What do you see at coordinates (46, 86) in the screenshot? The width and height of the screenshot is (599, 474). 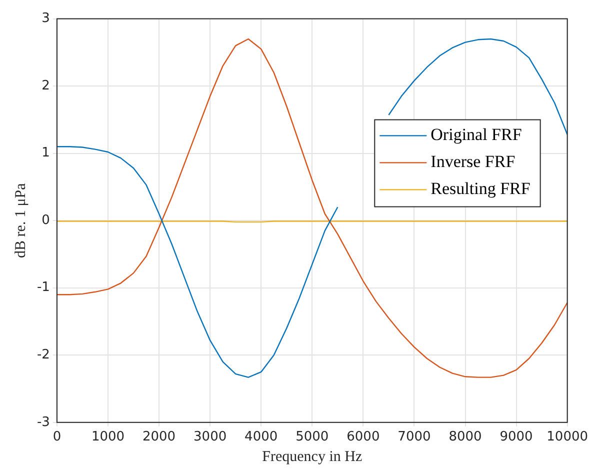 I see `y-tick-label: 2` at bounding box center [46, 86].